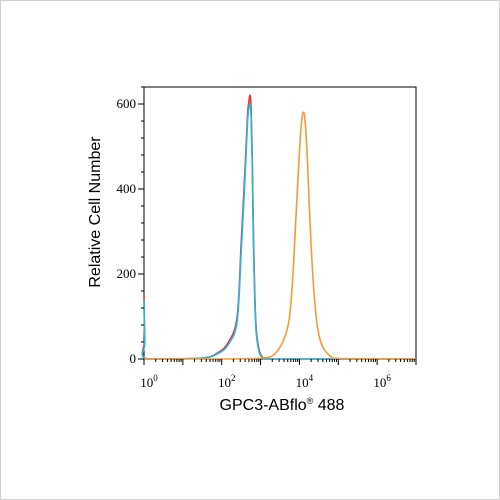  I want to click on x-axis-title-mark: ®, so click(310, 401).